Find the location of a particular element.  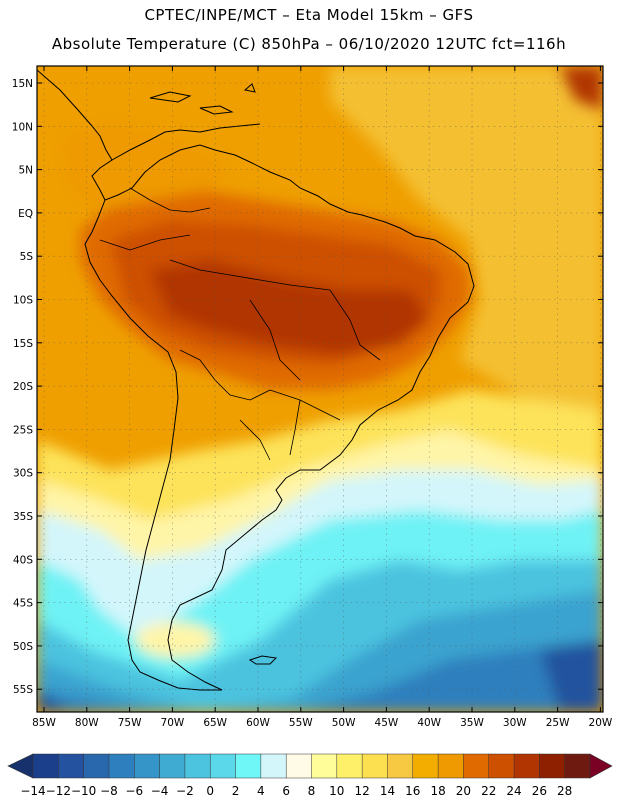

colorbar-label: −10 is located at coordinates (83, 791).